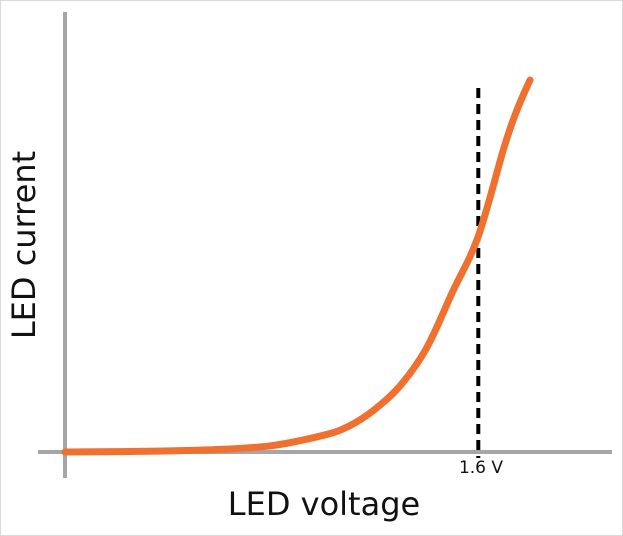 The height and width of the screenshot is (536, 623). Describe the element at coordinates (324, 504) in the screenshot. I see `x-axis-label: LED voltage` at that location.